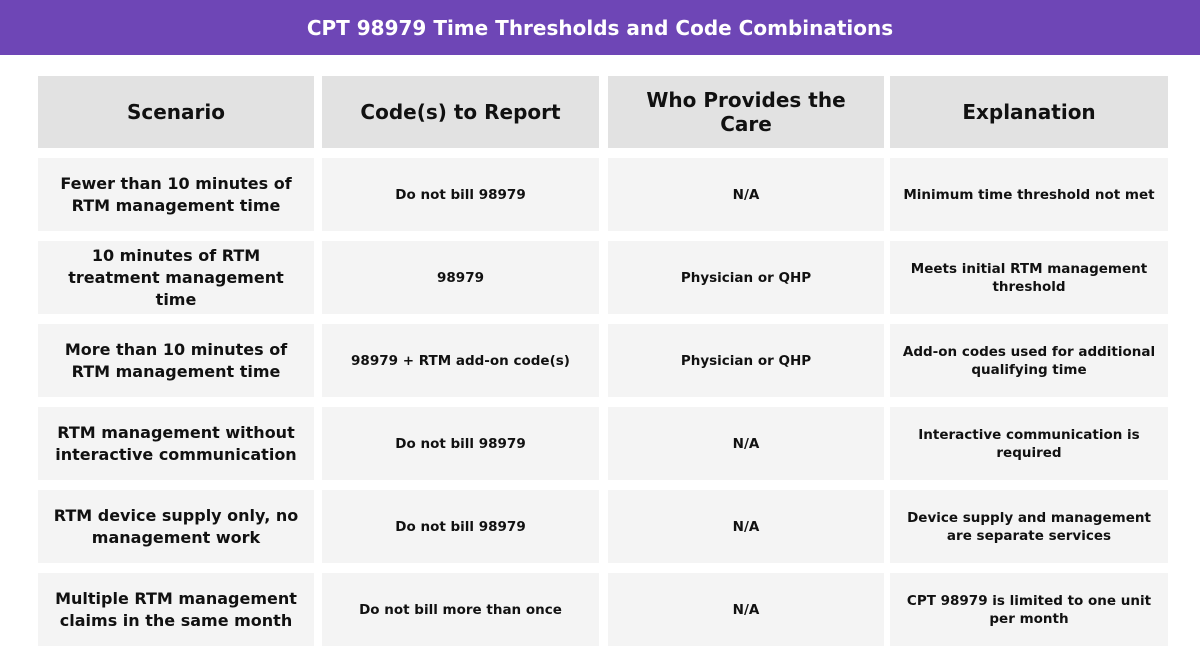 The width and height of the screenshot is (1200, 662). I want to click on table-cell: Interactive communication is required, so click(1029, 443).